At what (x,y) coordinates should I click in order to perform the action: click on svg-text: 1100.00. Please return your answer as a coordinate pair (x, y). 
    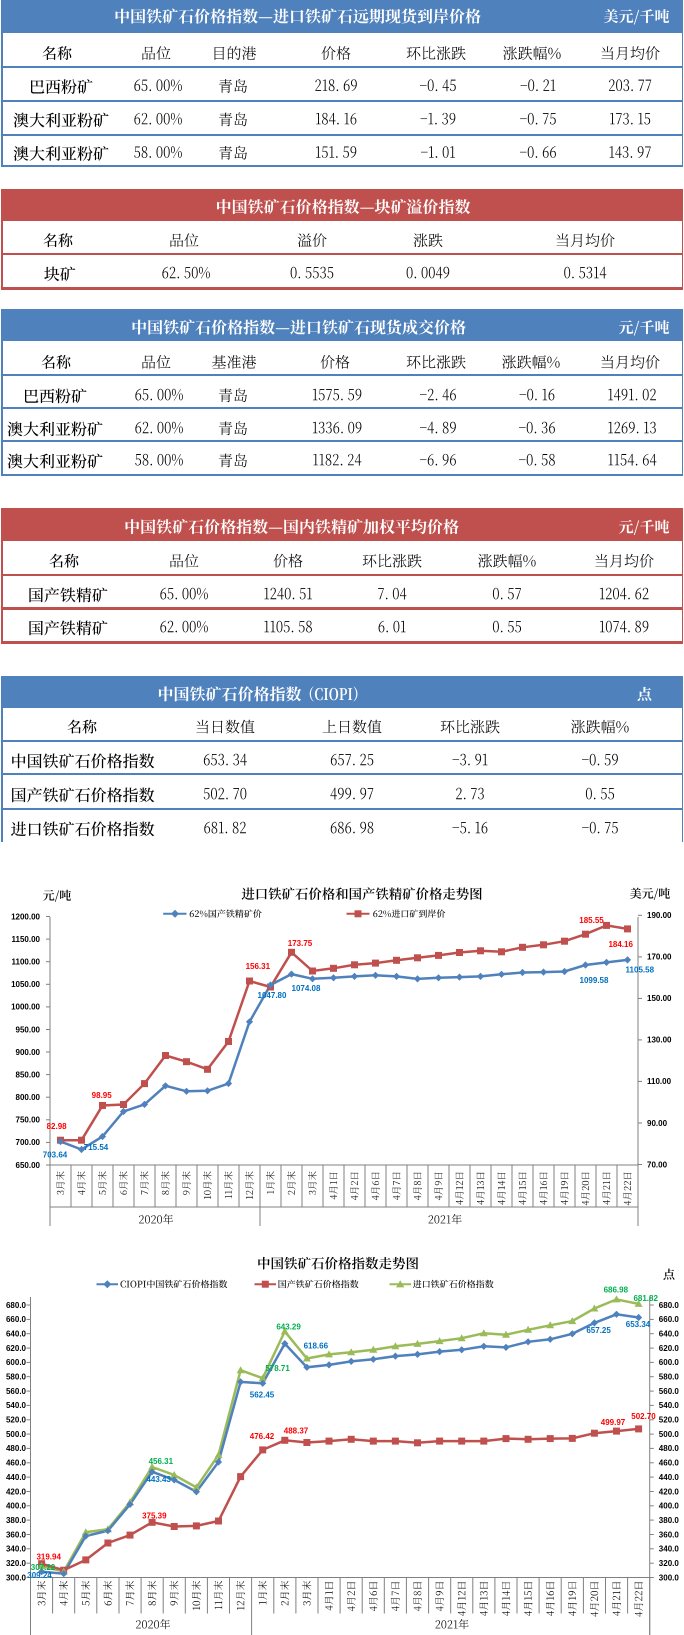
    Looking at the image, I should click on (26, 962).